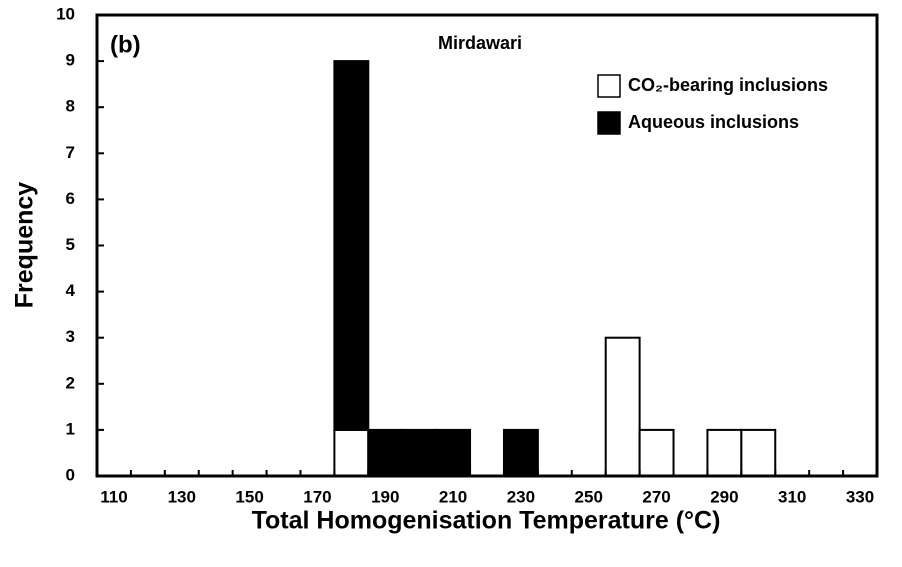 The image size is (902, 567). What do you see at coordinates (70, 428) in the screenshot?
I see `y-tick-label: 1` at bounding box center [70, 428].